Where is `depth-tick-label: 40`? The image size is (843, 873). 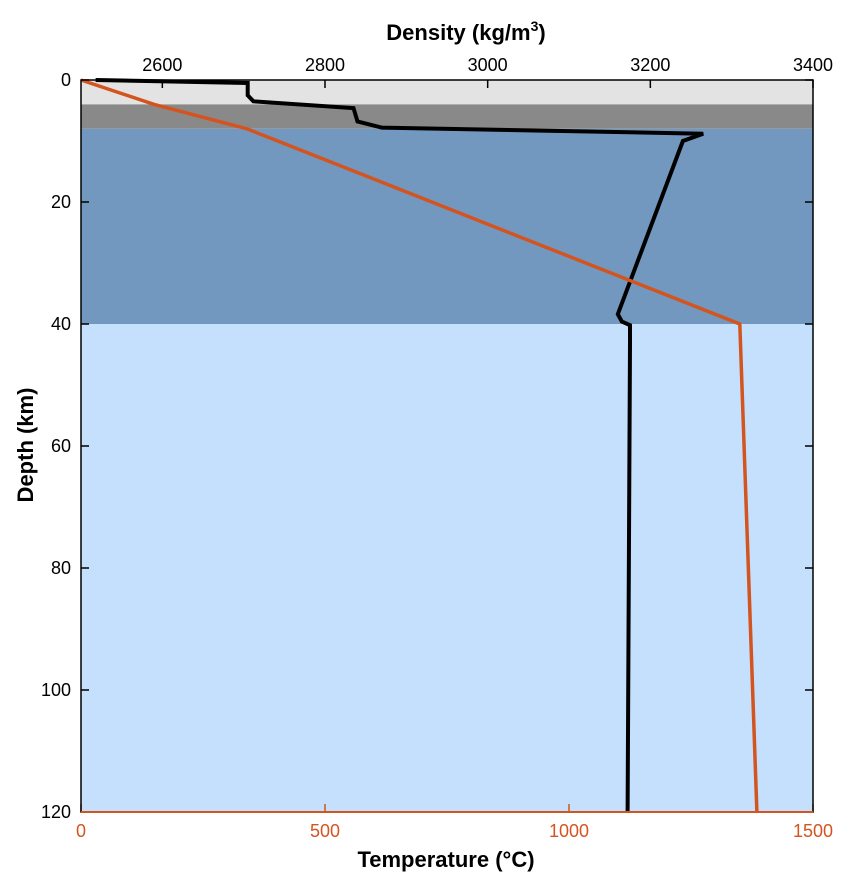 depth-tick-label: 40 is located at coordinates (61, 324).